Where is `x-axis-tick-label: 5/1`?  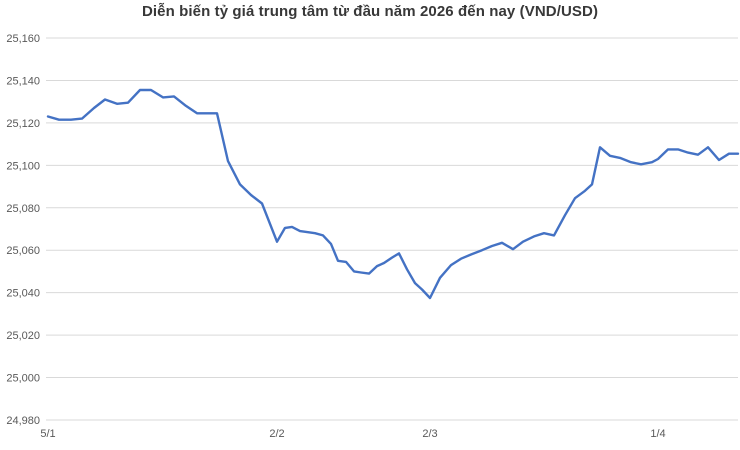
x-axis-tick-label: 5/1 is located at coordinates (47, 434).